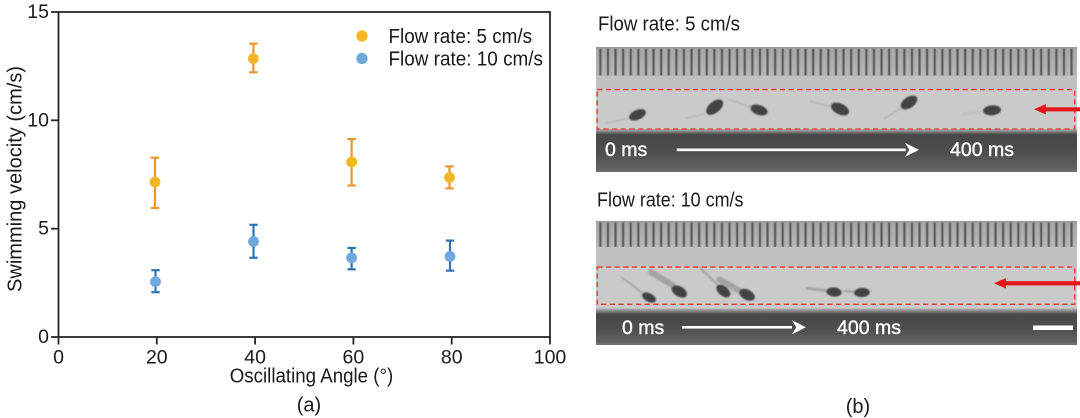  What do you see at coordinates (43, 229) in the screenshot?
I see `svg-text: 5` at bounding box center [43, 229].